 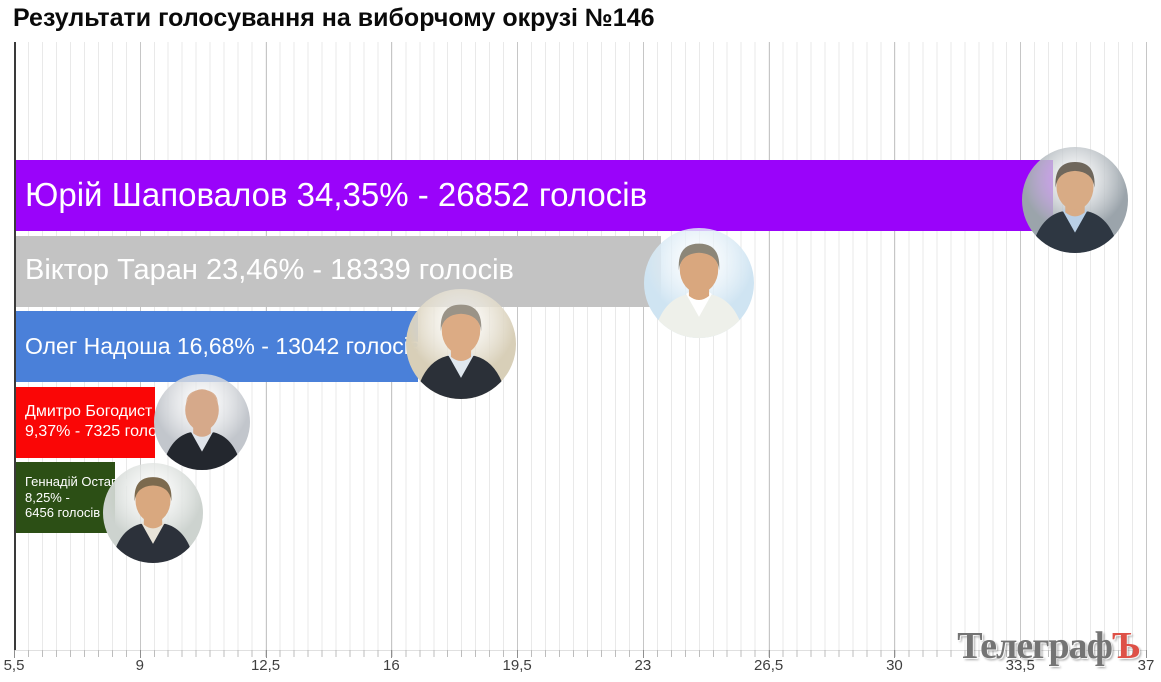 I want to click on bar-2: Віктор Таран 23,46% - 18339 голосів, so click(x=339, y=271).